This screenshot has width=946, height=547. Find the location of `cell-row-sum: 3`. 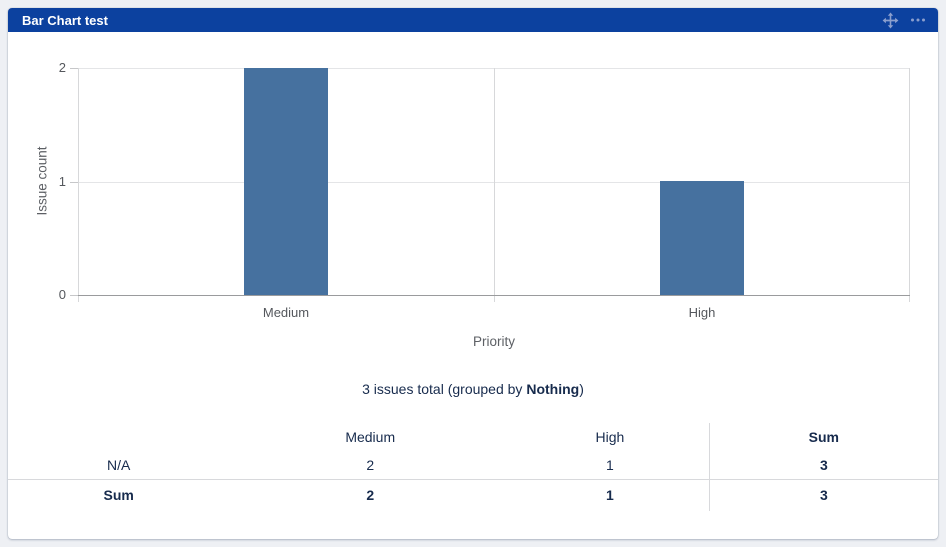

cell-row-sum: 3 is located at coordinates (823, 465).